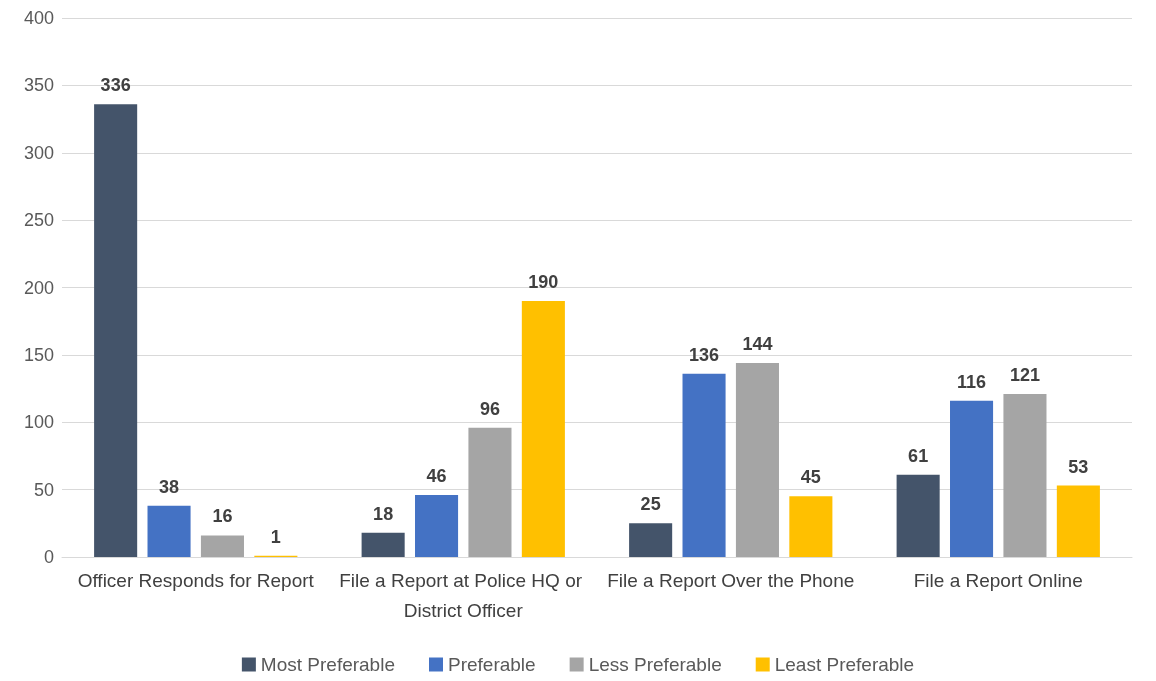 Image resolution: width=1156 pixels, height=681 pixels. I want to click on x-tick-label: Officer Responds for Report, so click(196, 580).